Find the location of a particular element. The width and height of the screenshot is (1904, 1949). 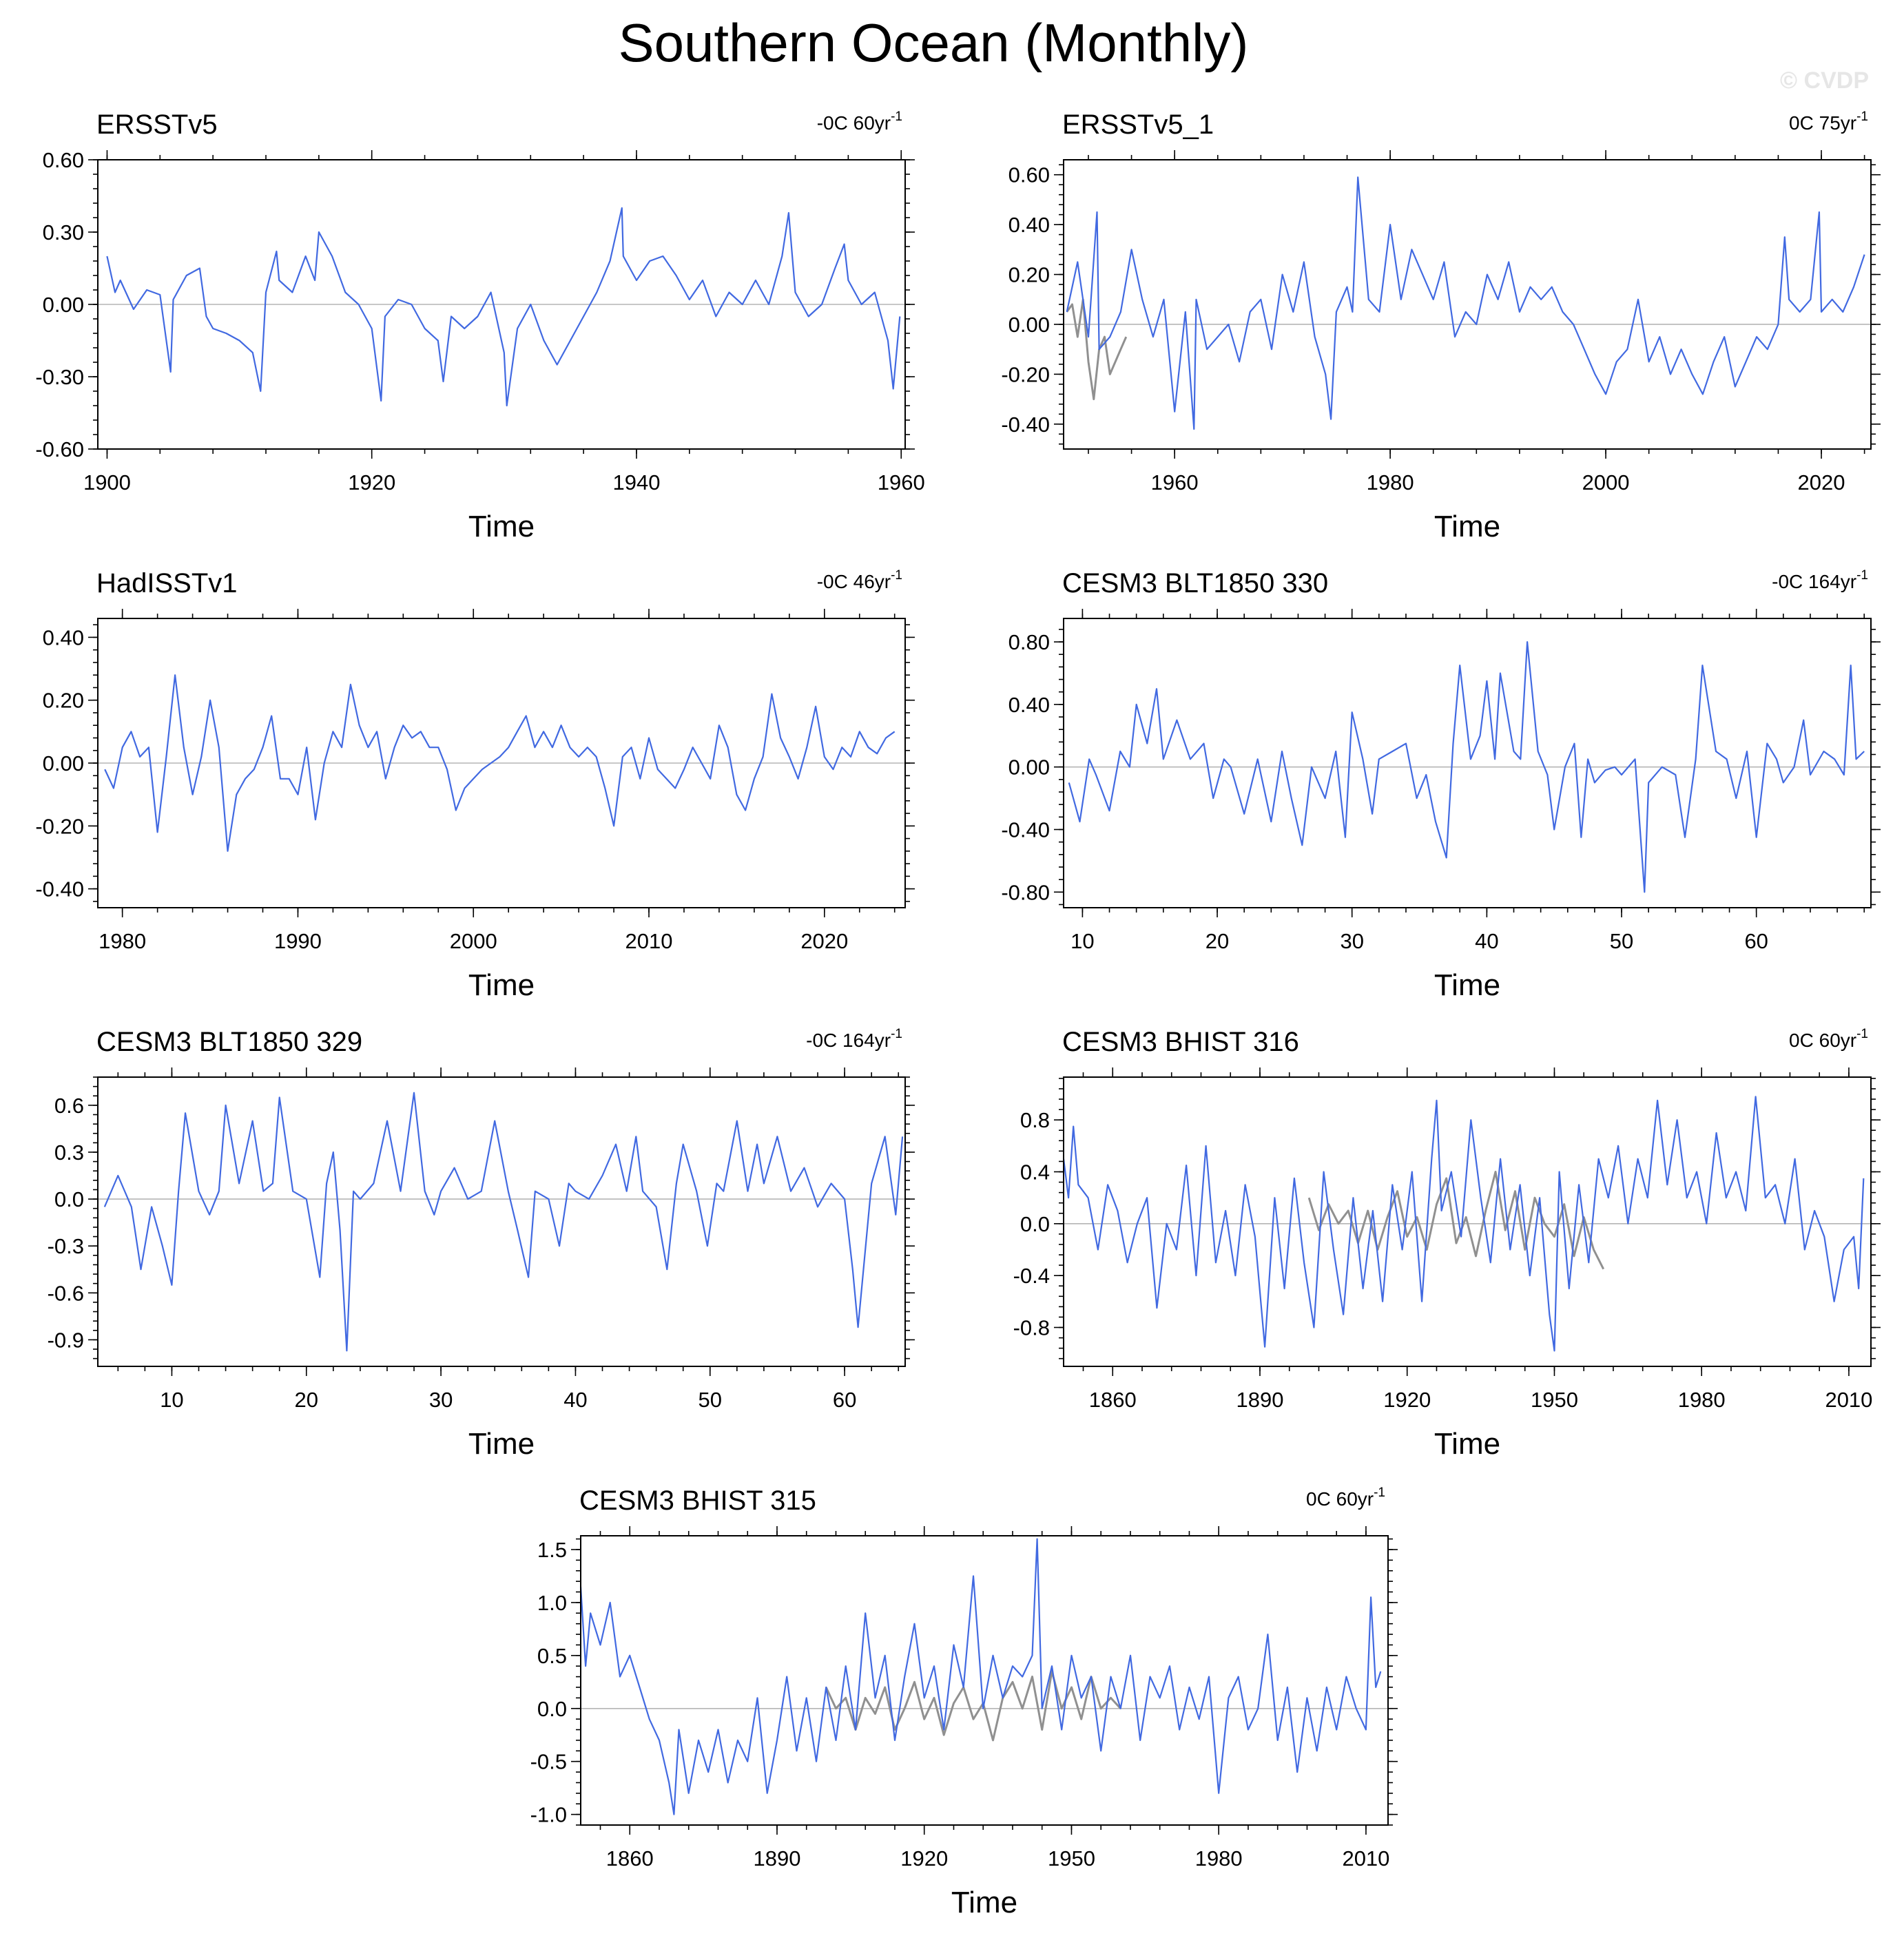

page-title: Southern Ocean (Monthly) is located at coordinates (934, 42).